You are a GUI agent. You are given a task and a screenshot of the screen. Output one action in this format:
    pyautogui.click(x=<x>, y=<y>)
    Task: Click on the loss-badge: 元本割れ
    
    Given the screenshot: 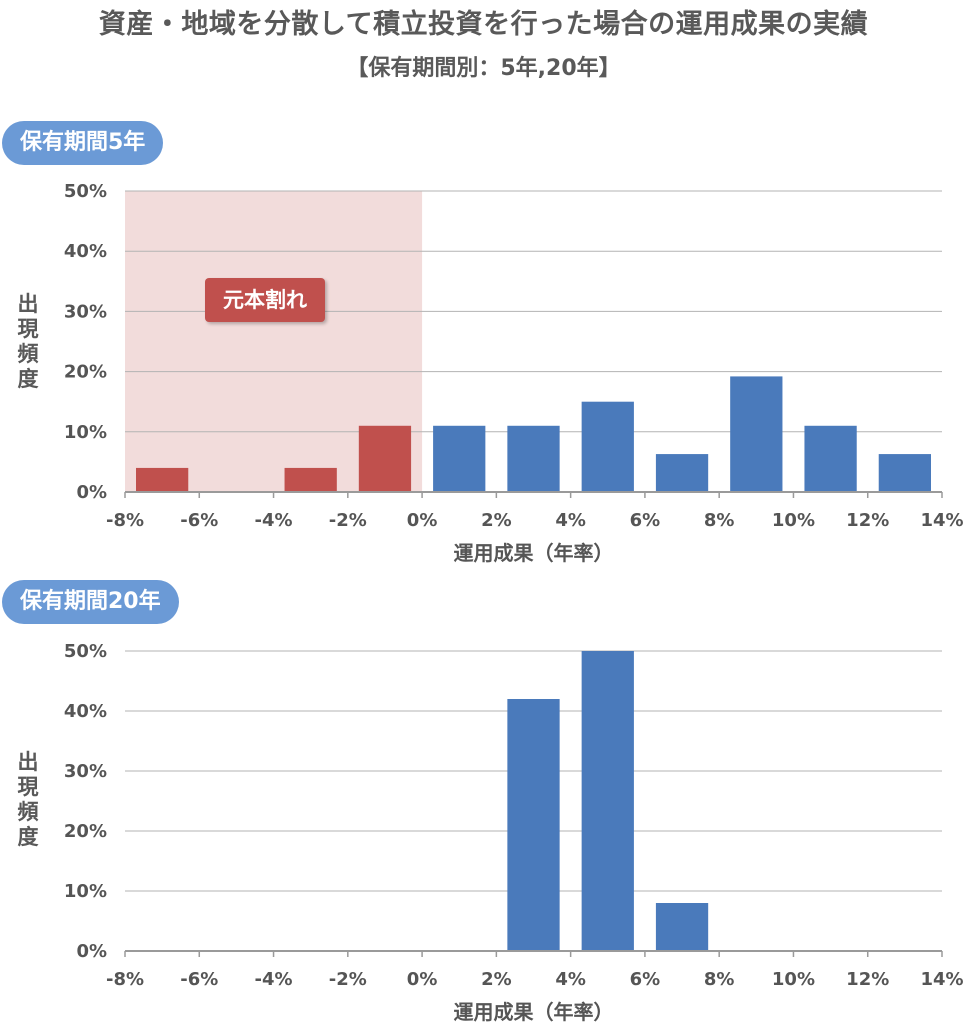 What is the action you would take?
    pyautogui.click(x=265, y=300)
    